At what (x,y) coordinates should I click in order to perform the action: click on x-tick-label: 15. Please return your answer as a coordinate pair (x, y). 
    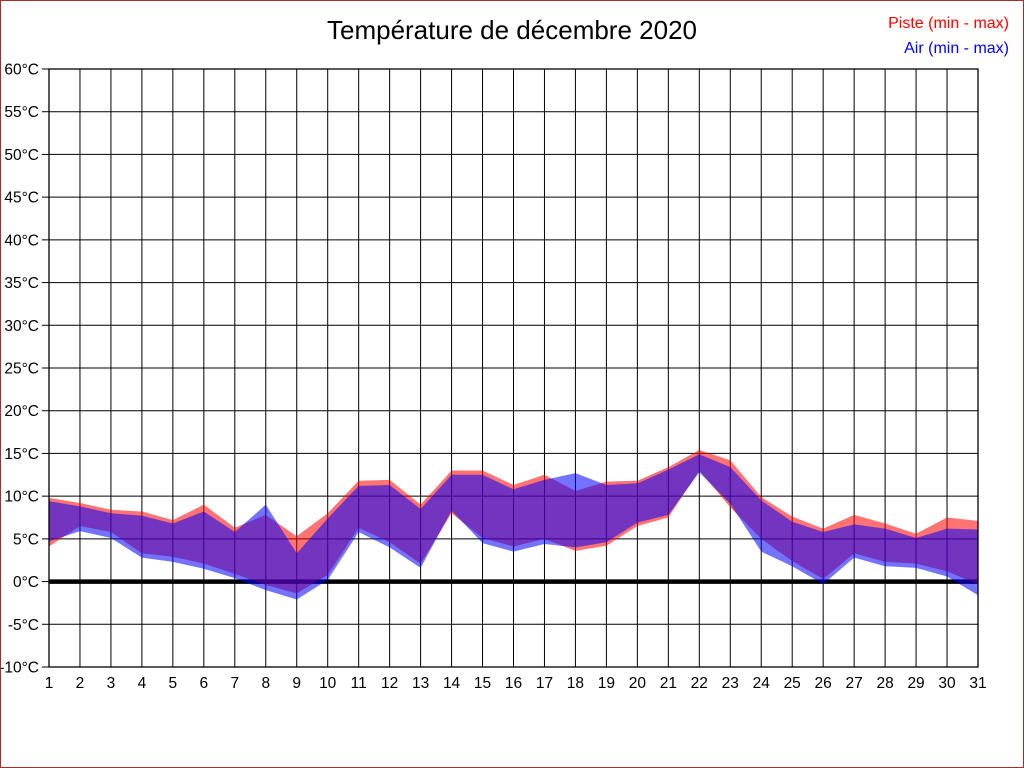
    Looking at the image, I should click on (482, 683).